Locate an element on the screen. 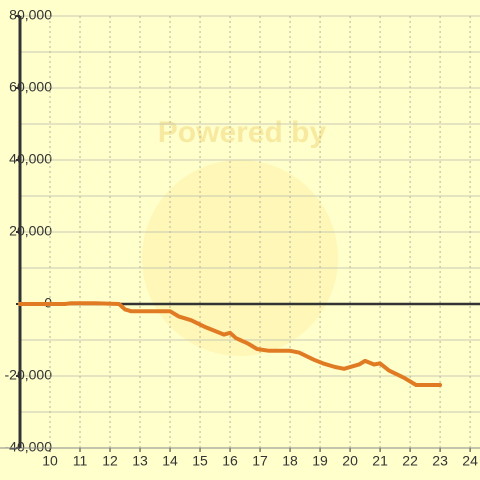 The width and height of the screenshot is (480, 480). watermark: Powered by is located at coordinates (242, 132).